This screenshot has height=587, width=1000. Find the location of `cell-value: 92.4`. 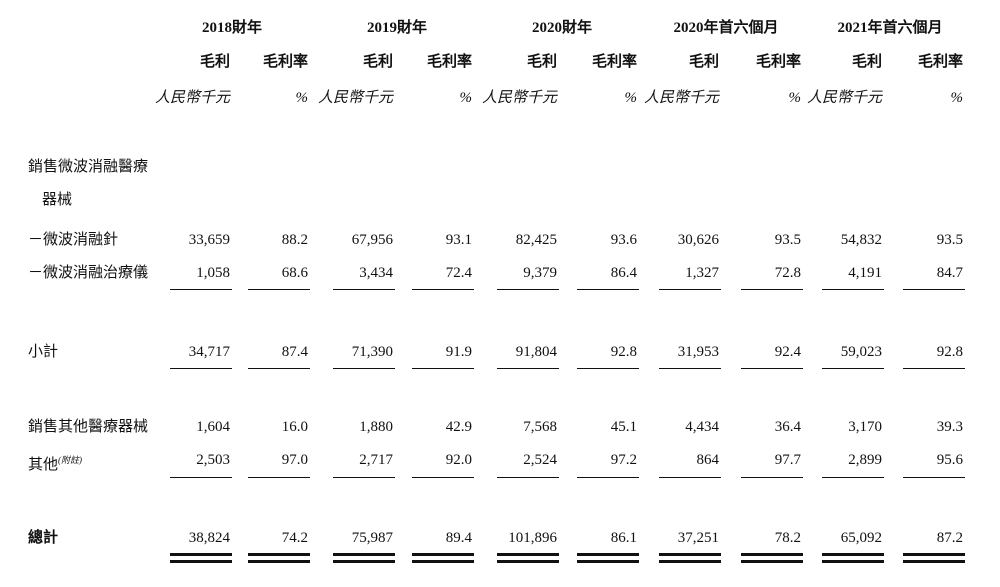

cell-value: 92.4 is located at coordinates (787, 352).